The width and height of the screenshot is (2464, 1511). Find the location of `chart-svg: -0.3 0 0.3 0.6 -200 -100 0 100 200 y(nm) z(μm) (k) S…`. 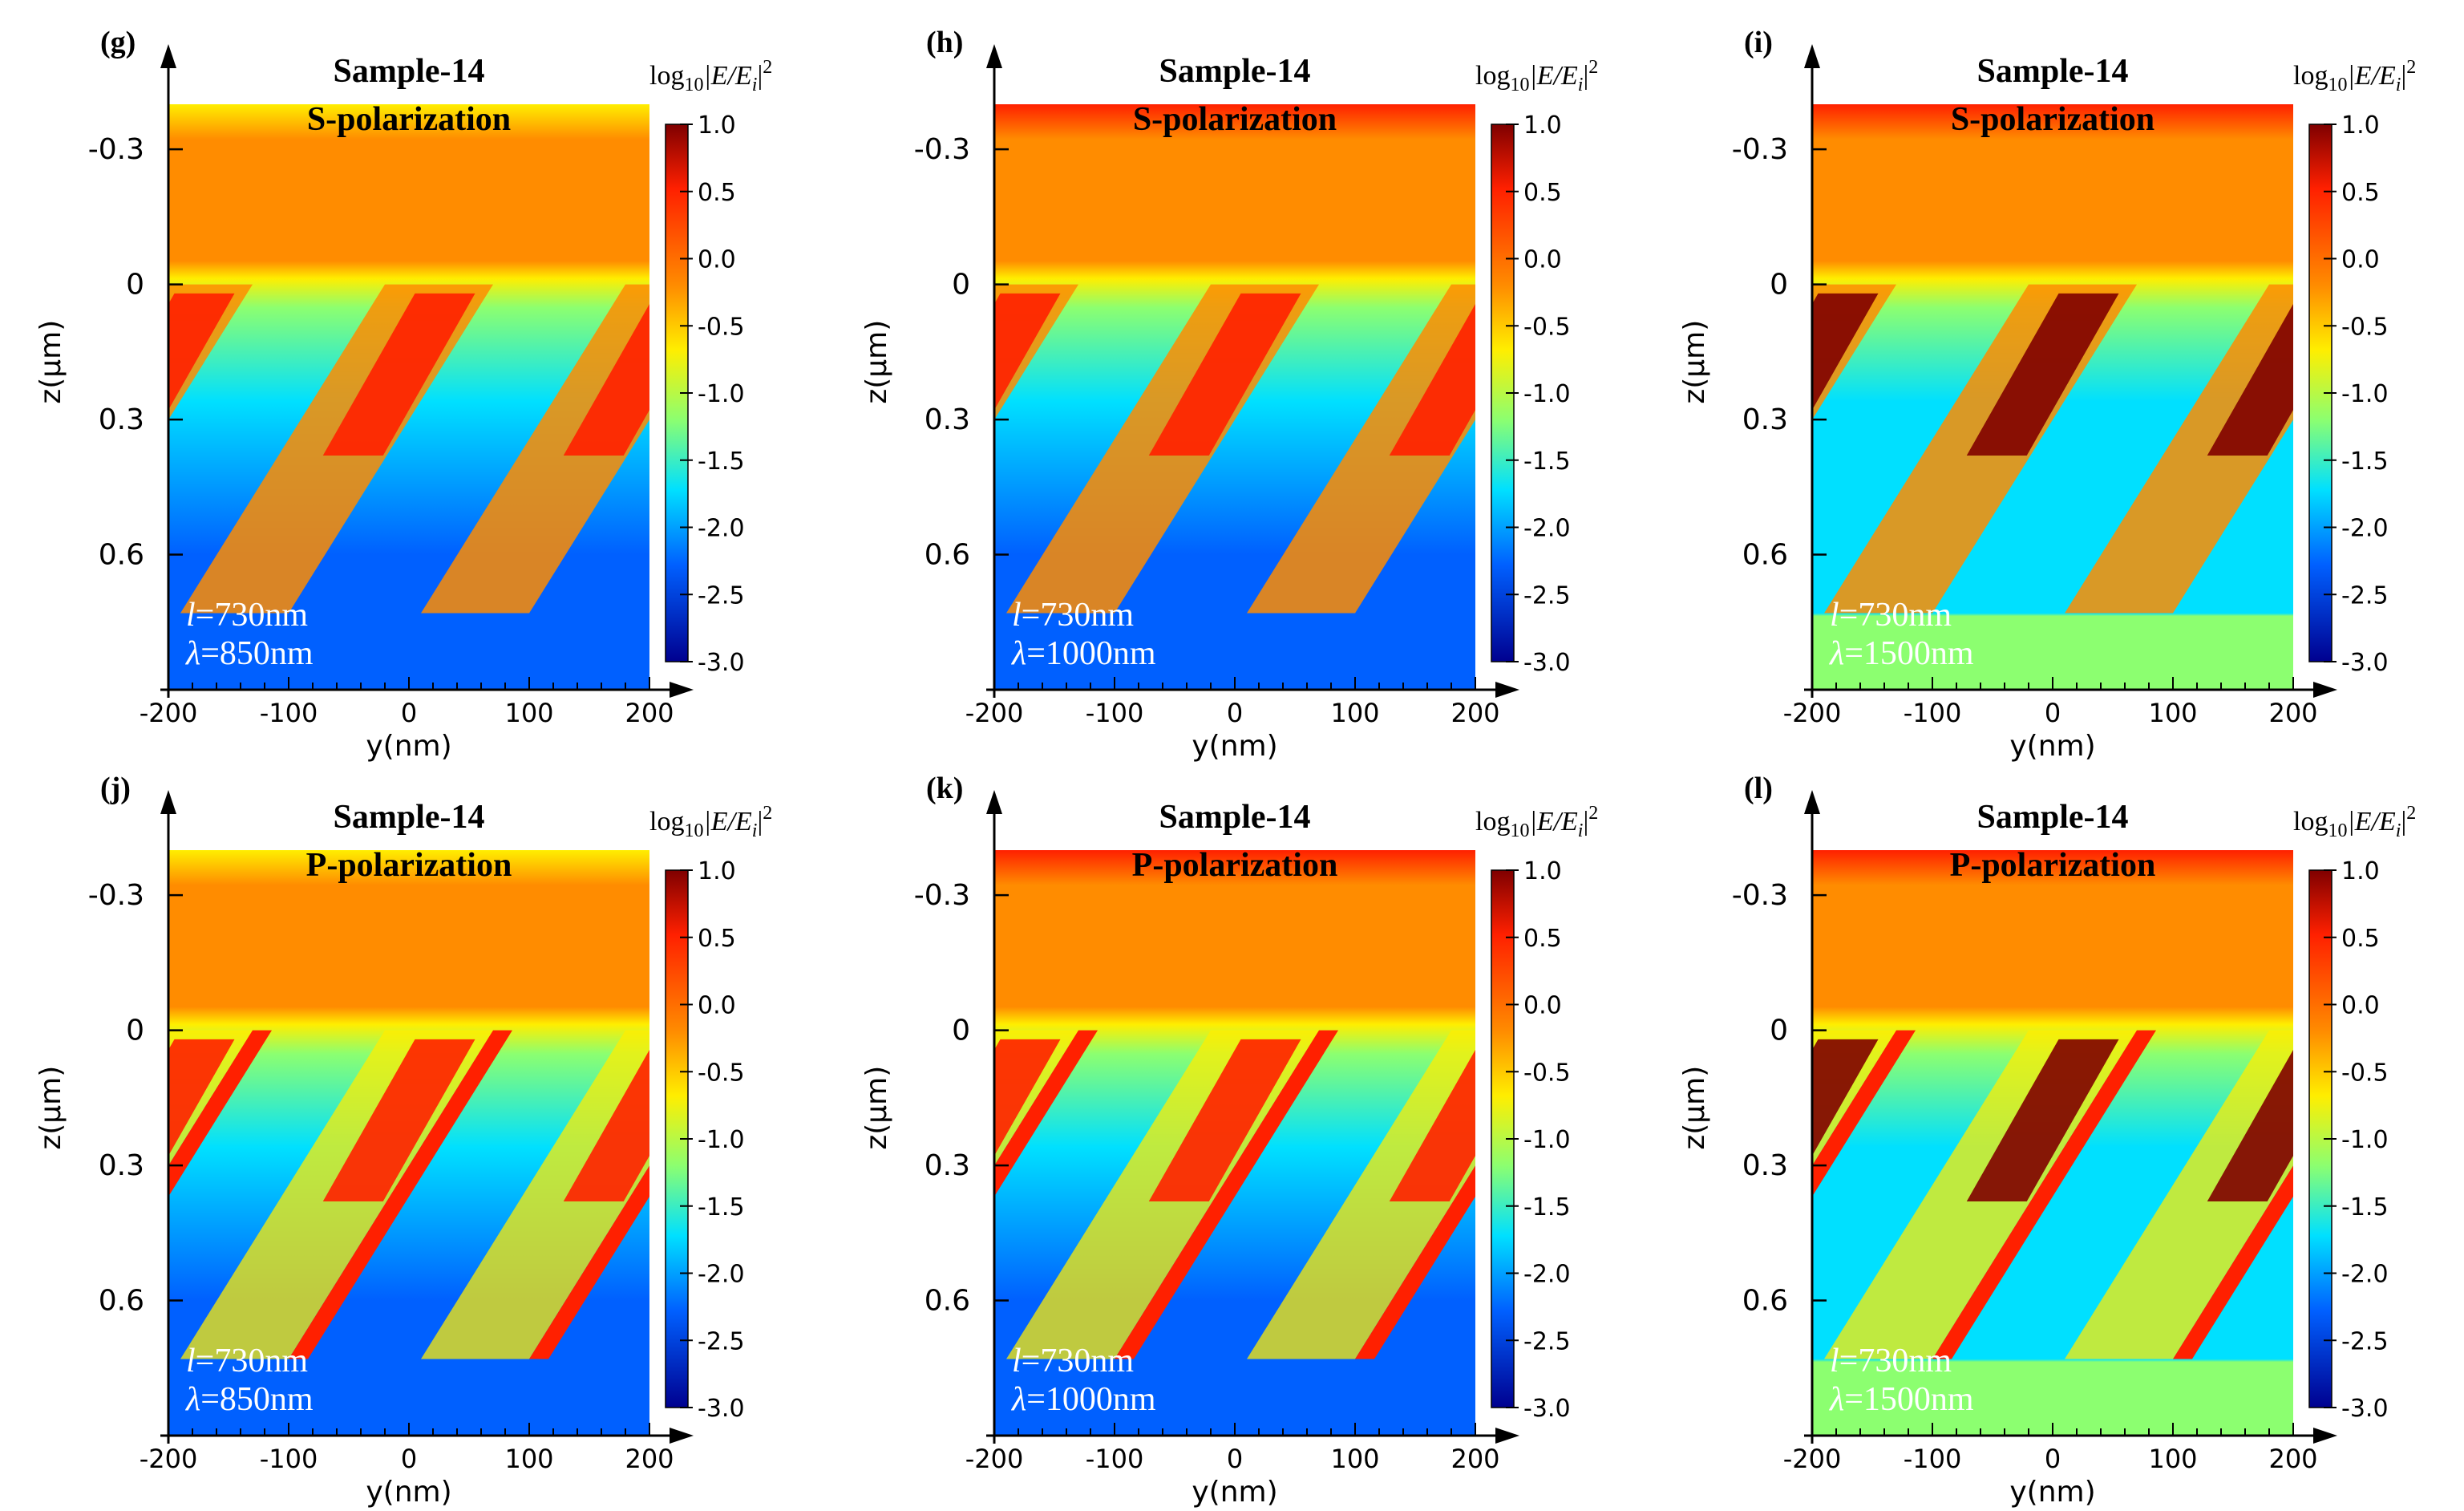

chart-svg: -0.3 0 0.3 0.6 -200 -100 0 100 200 y(nm) z(μm) (k) S… is located at coordinates (1229, 1140).